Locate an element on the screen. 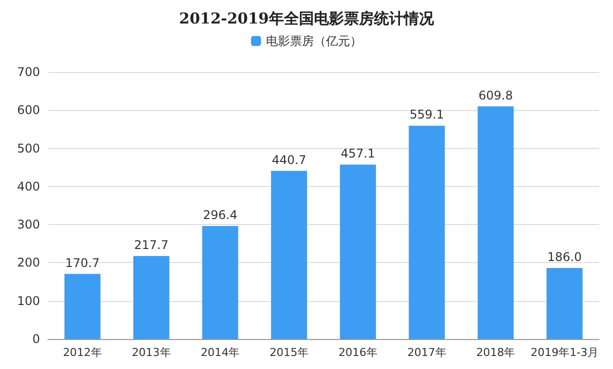  x-tick-label: 2013年 is located at coordinates (151, 352).